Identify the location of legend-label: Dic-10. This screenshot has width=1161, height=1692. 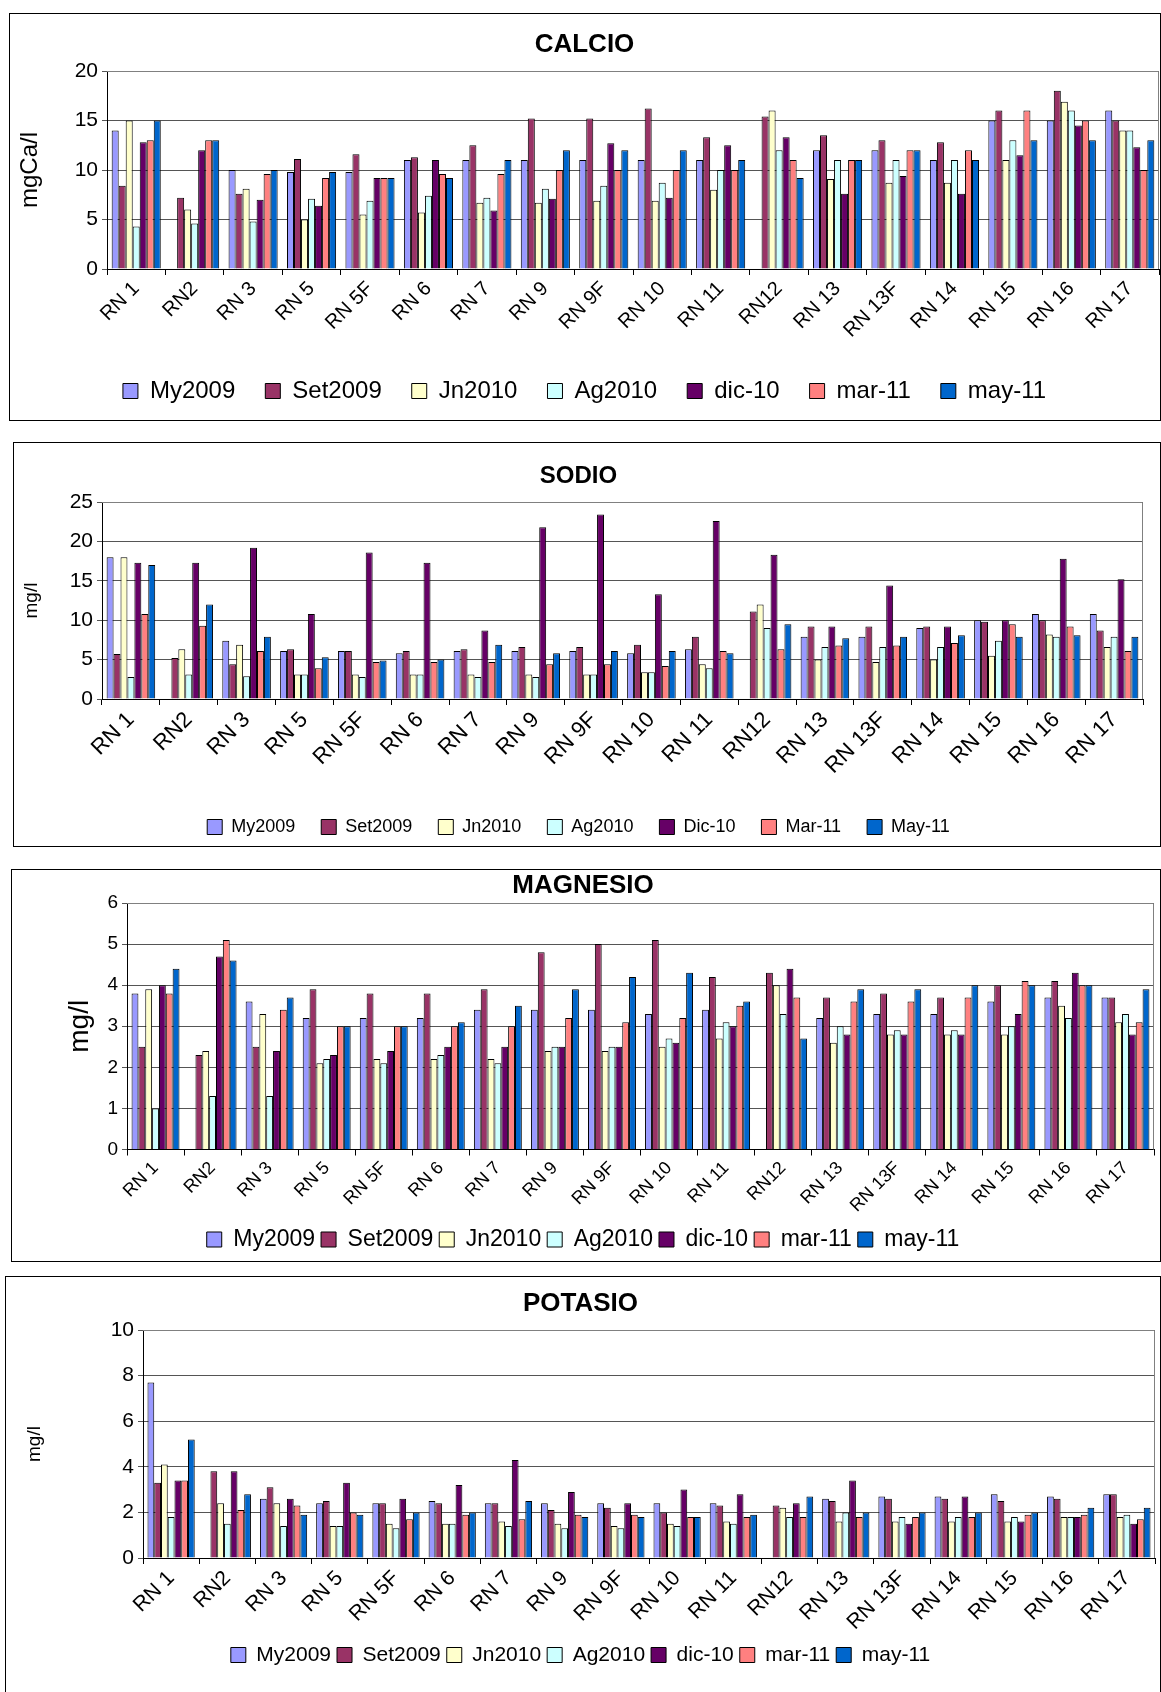
(709, 825).